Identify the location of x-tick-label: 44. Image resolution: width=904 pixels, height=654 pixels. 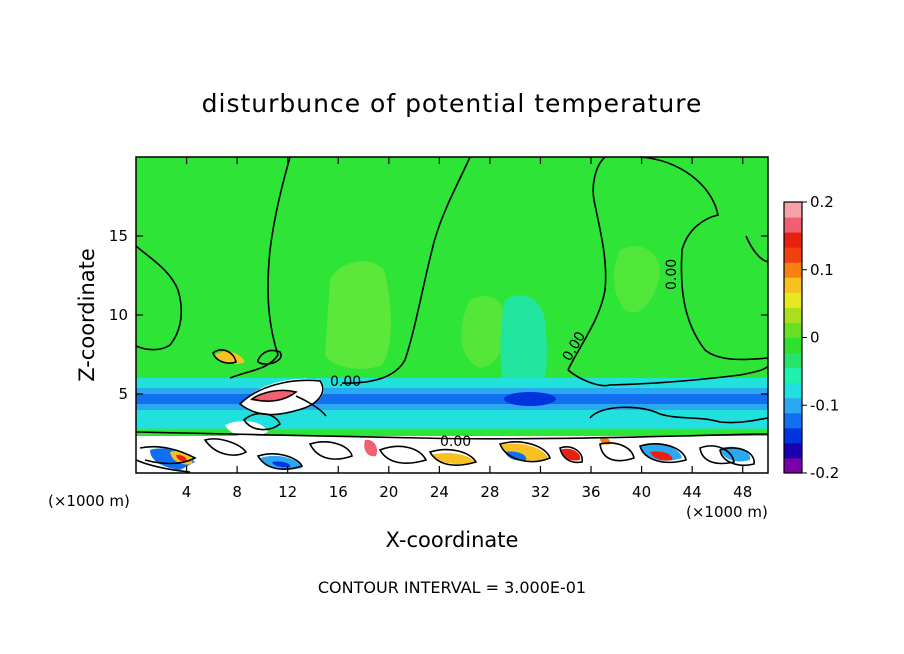
(692, 492).